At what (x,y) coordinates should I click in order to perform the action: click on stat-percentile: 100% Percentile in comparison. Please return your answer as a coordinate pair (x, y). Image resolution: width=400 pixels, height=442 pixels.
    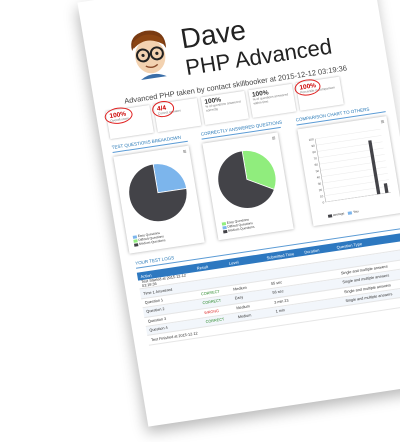
    Looking at the image, I should click on (318, 93).